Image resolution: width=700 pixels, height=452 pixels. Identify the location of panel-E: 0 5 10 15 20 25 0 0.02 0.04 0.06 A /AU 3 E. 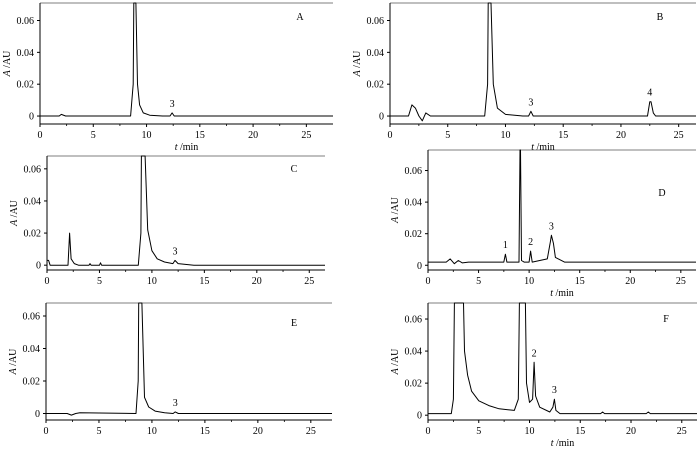
(170, 369).